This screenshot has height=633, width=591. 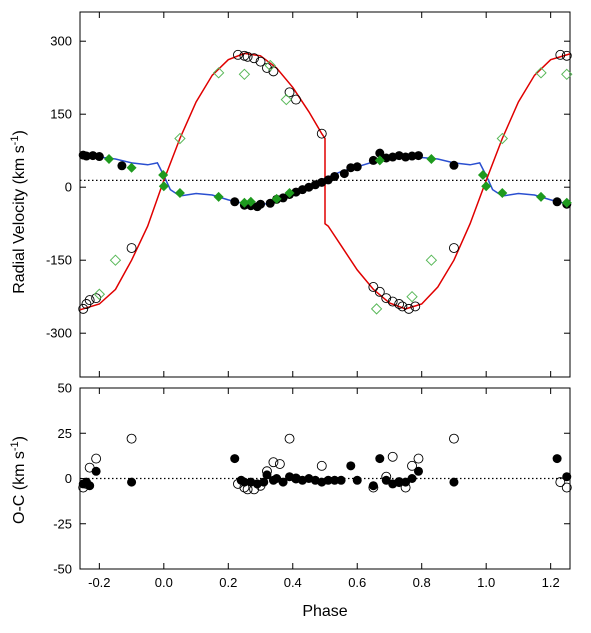 I want to click on phase-tick-label: 0.4, so click(x=293, y=582).